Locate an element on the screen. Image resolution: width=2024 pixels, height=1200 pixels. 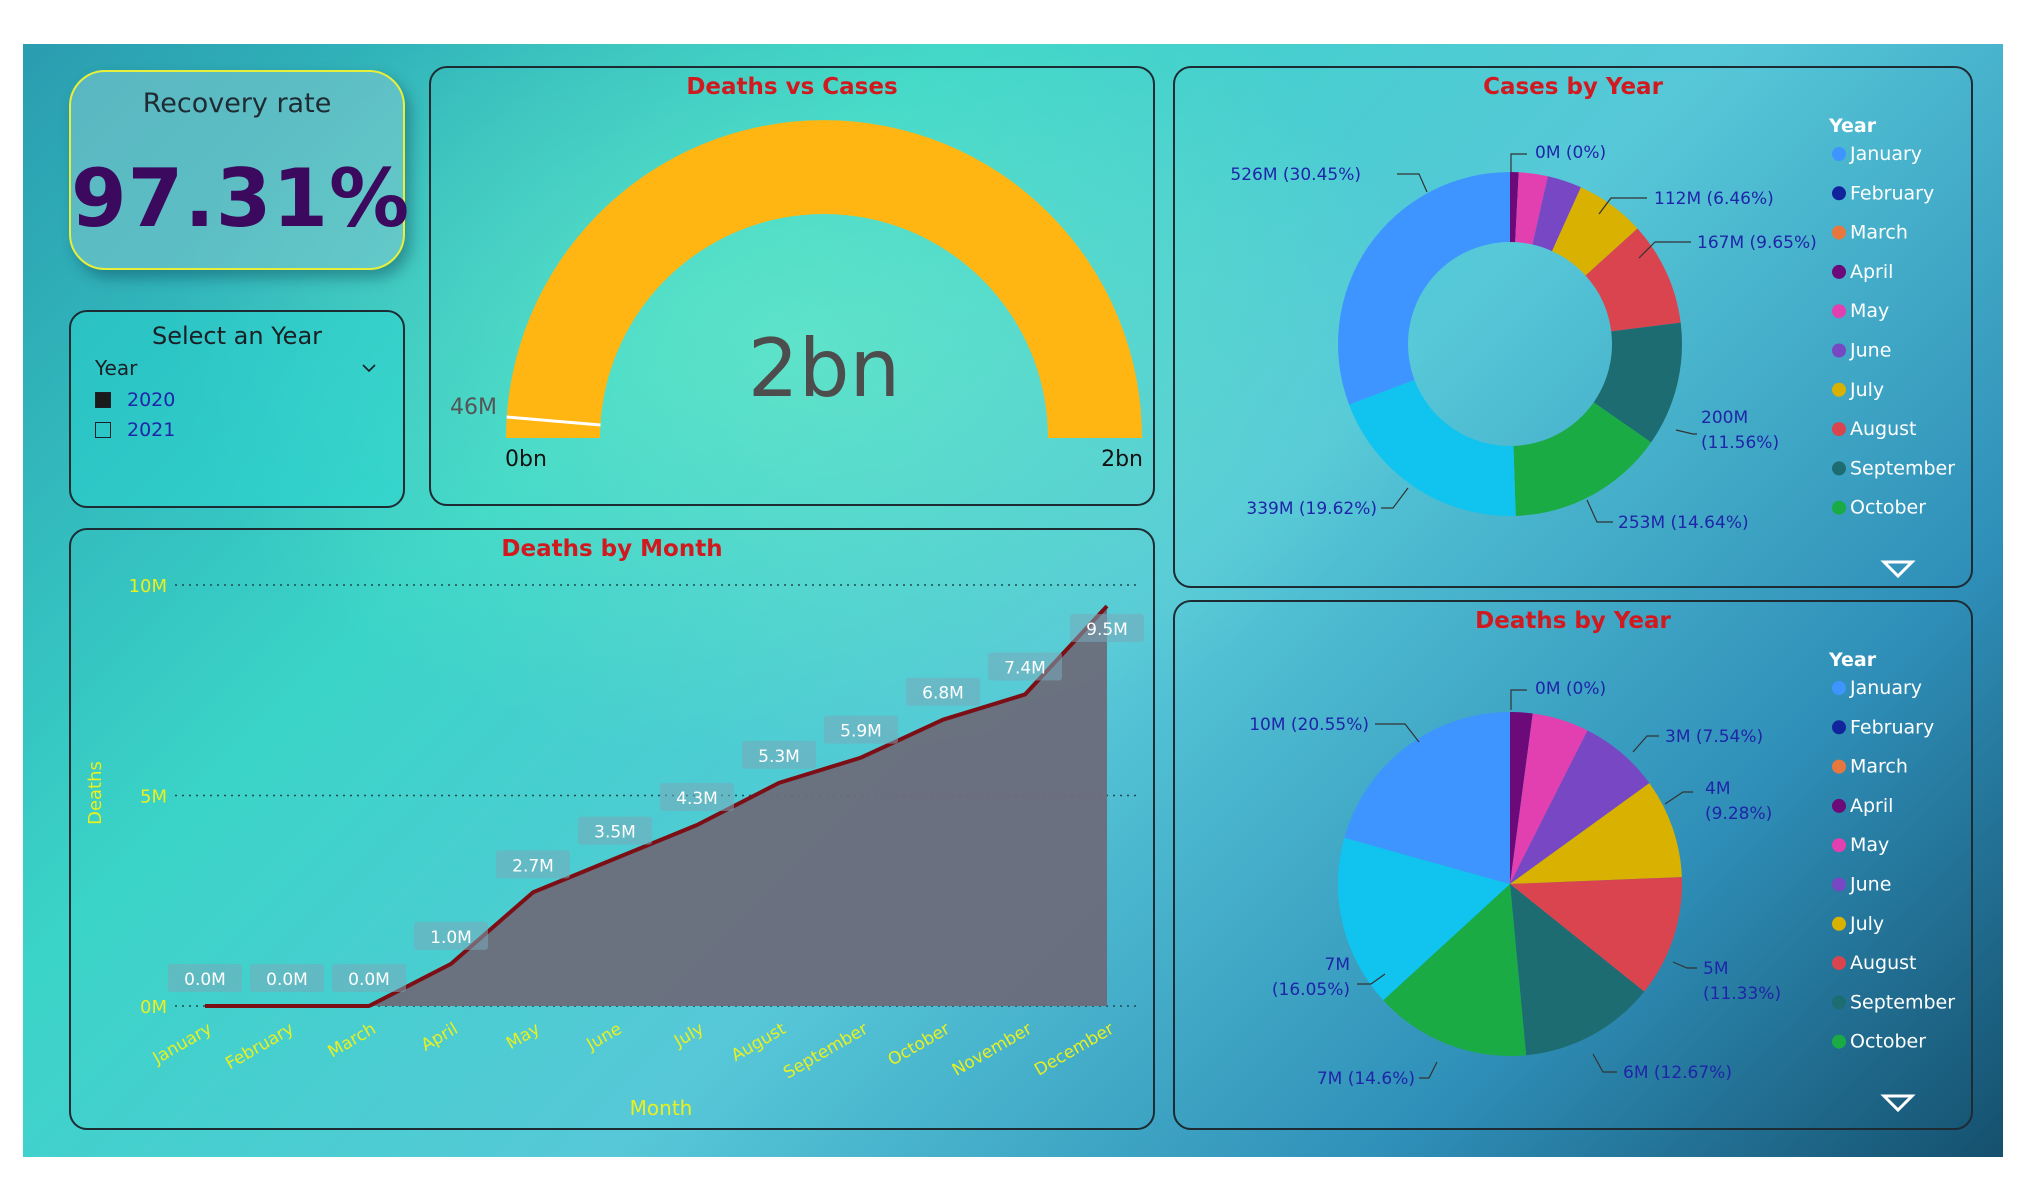
legend-item: February is located at coordinates (1892, 193).